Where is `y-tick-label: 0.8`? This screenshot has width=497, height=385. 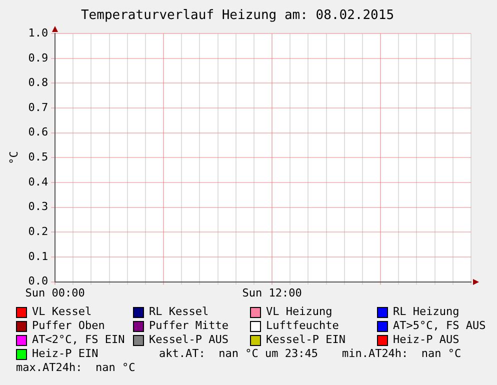 y-tick-label: 0.8 is located at coordinates (38, 83).